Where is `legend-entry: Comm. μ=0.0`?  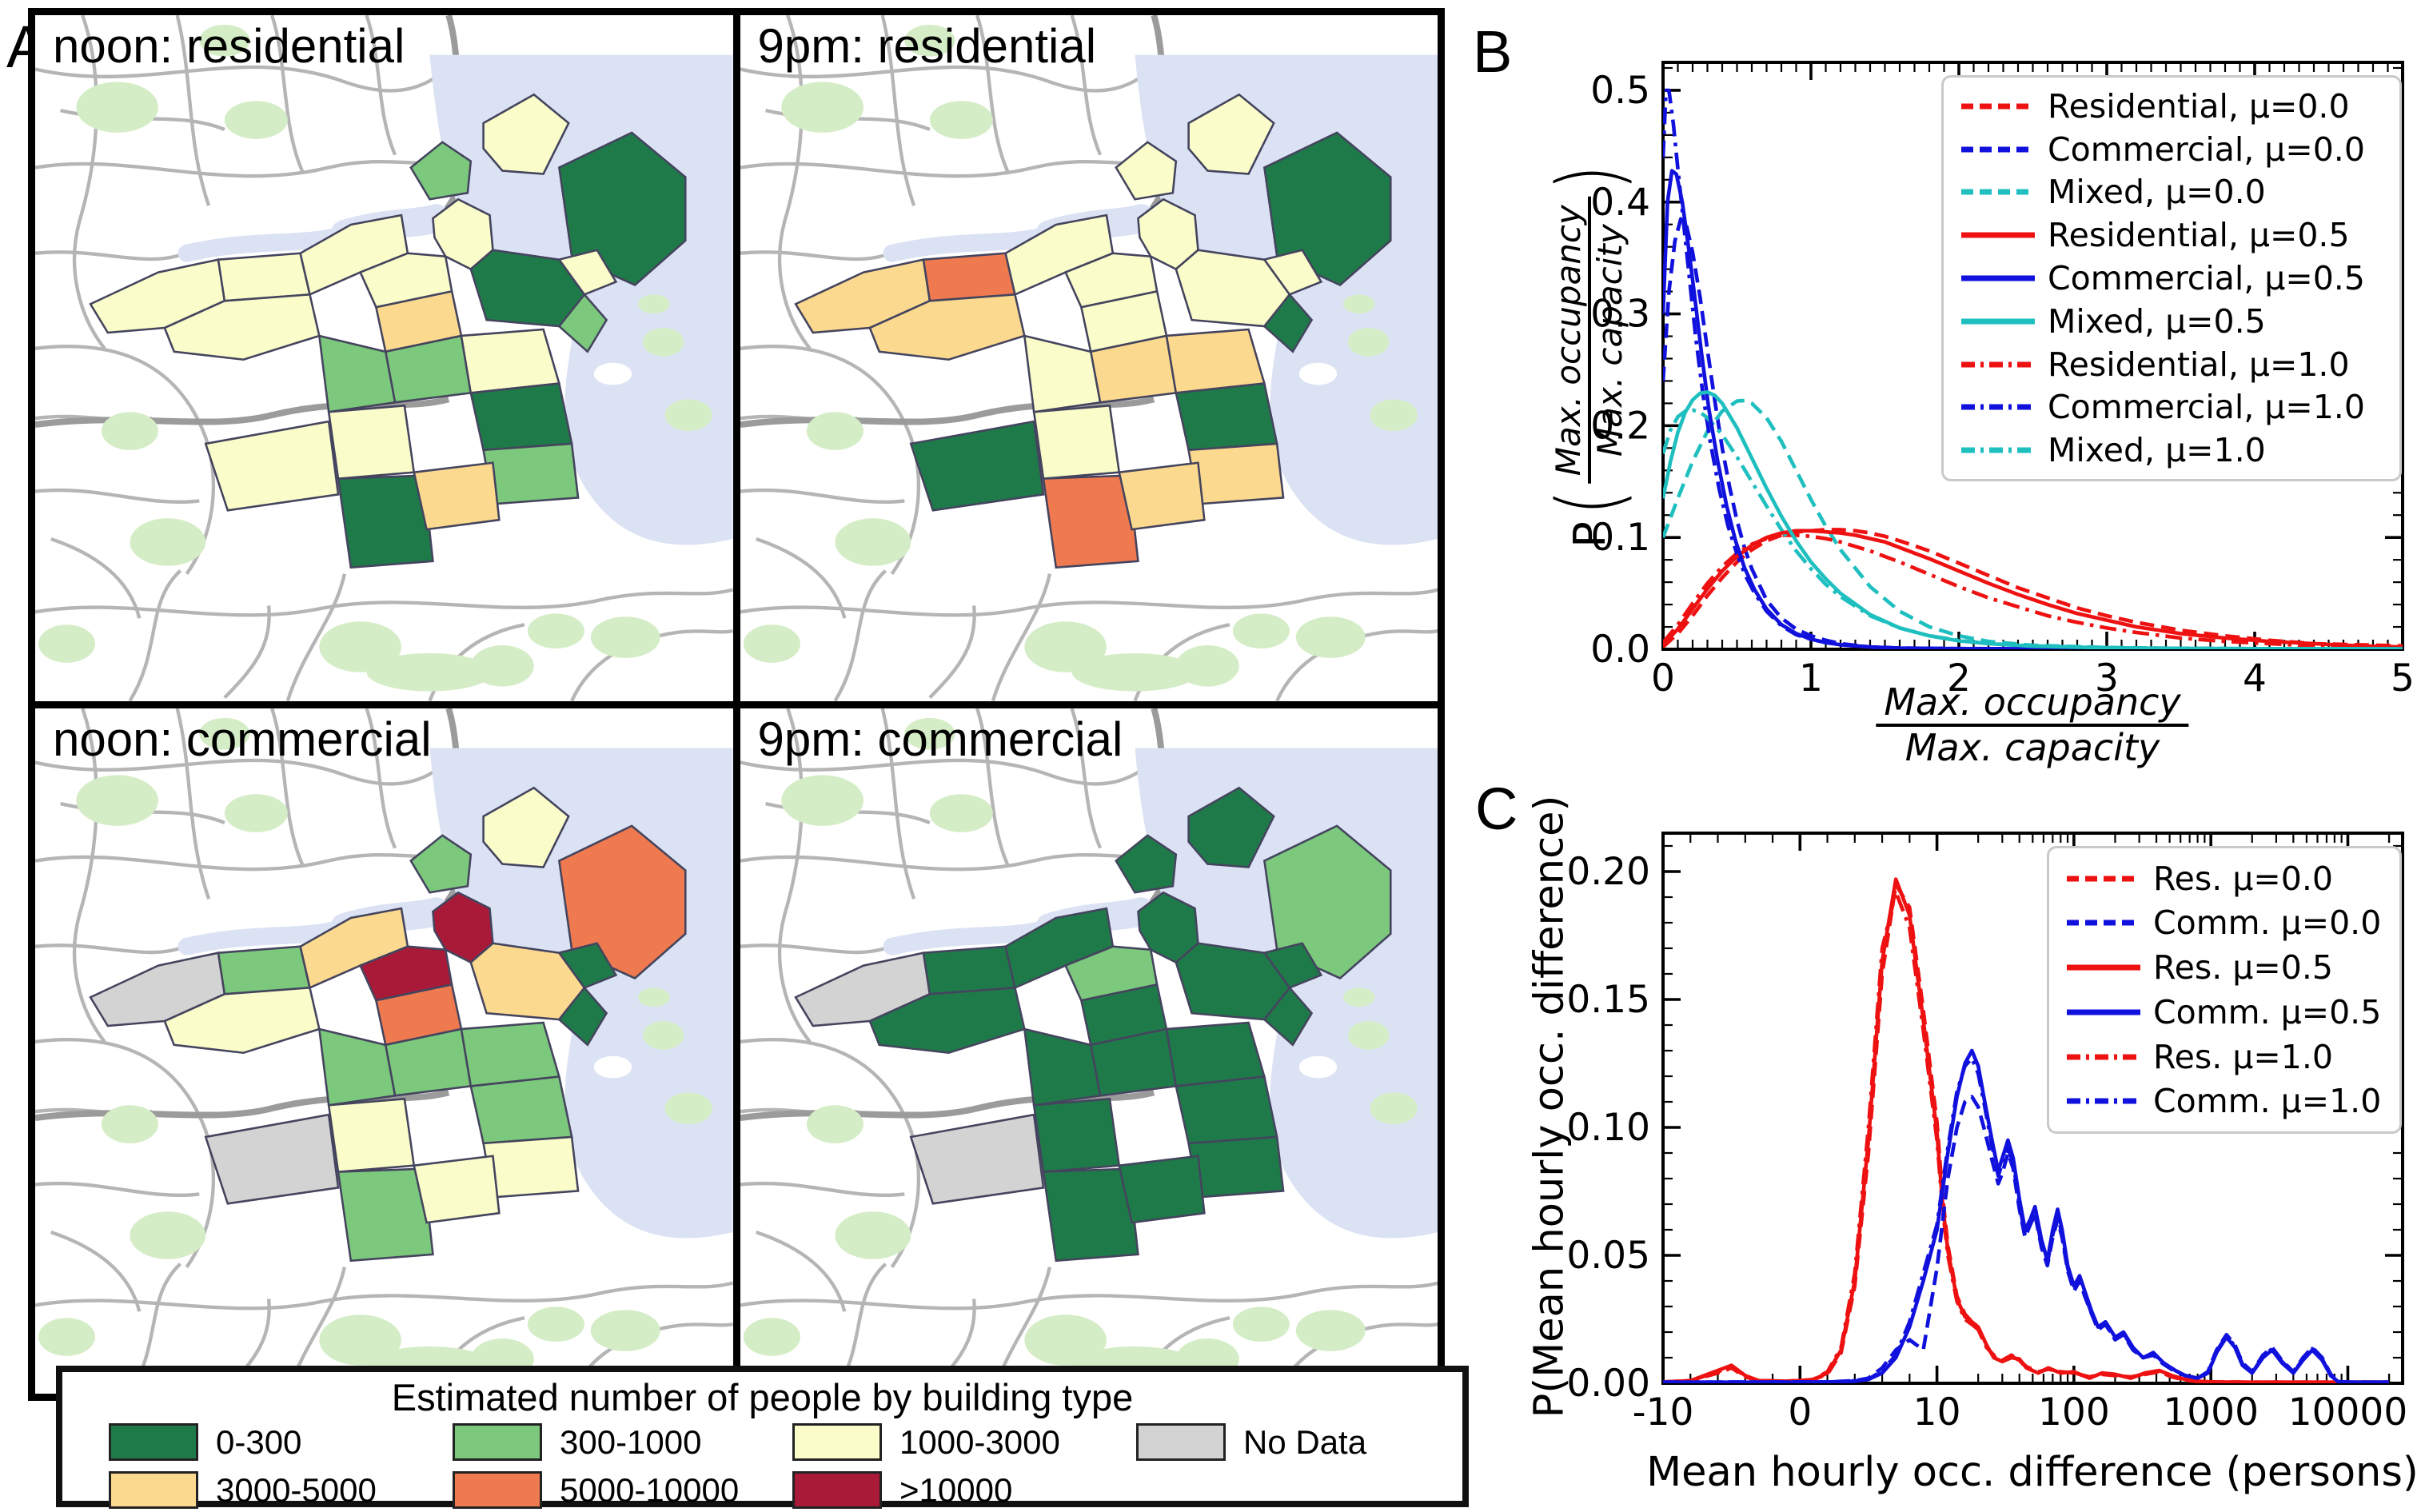
legend-entry: Comm. μ=0.0 is located at coordinates (2224, 923).